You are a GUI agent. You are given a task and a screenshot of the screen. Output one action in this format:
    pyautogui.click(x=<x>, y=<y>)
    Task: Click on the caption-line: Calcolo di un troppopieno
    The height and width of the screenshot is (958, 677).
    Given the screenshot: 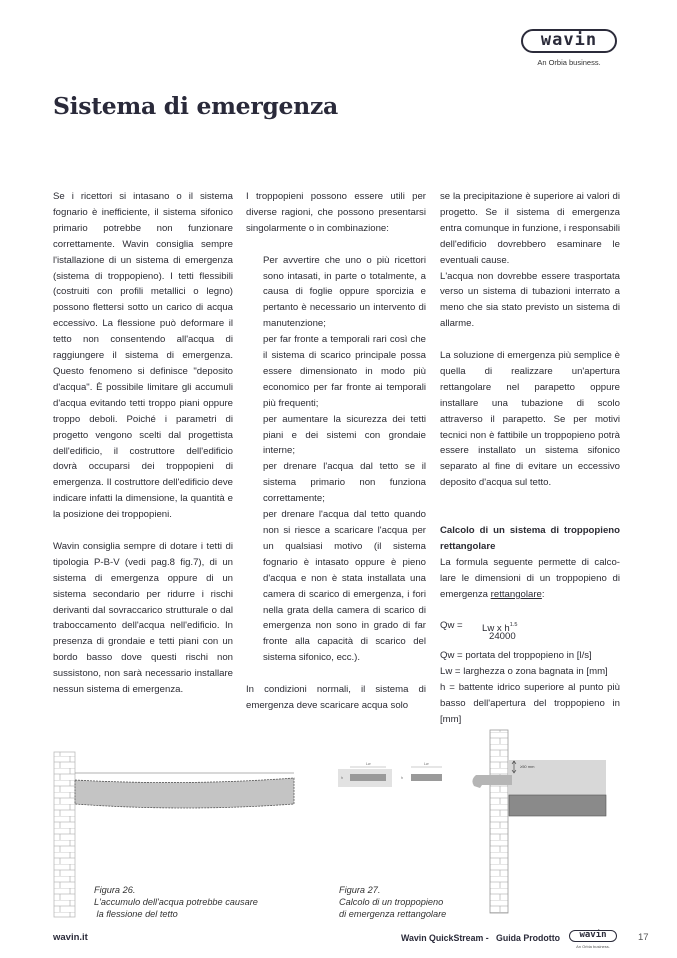 What is the action you would take?
    pyautogui.click(x=391, y=902)
    